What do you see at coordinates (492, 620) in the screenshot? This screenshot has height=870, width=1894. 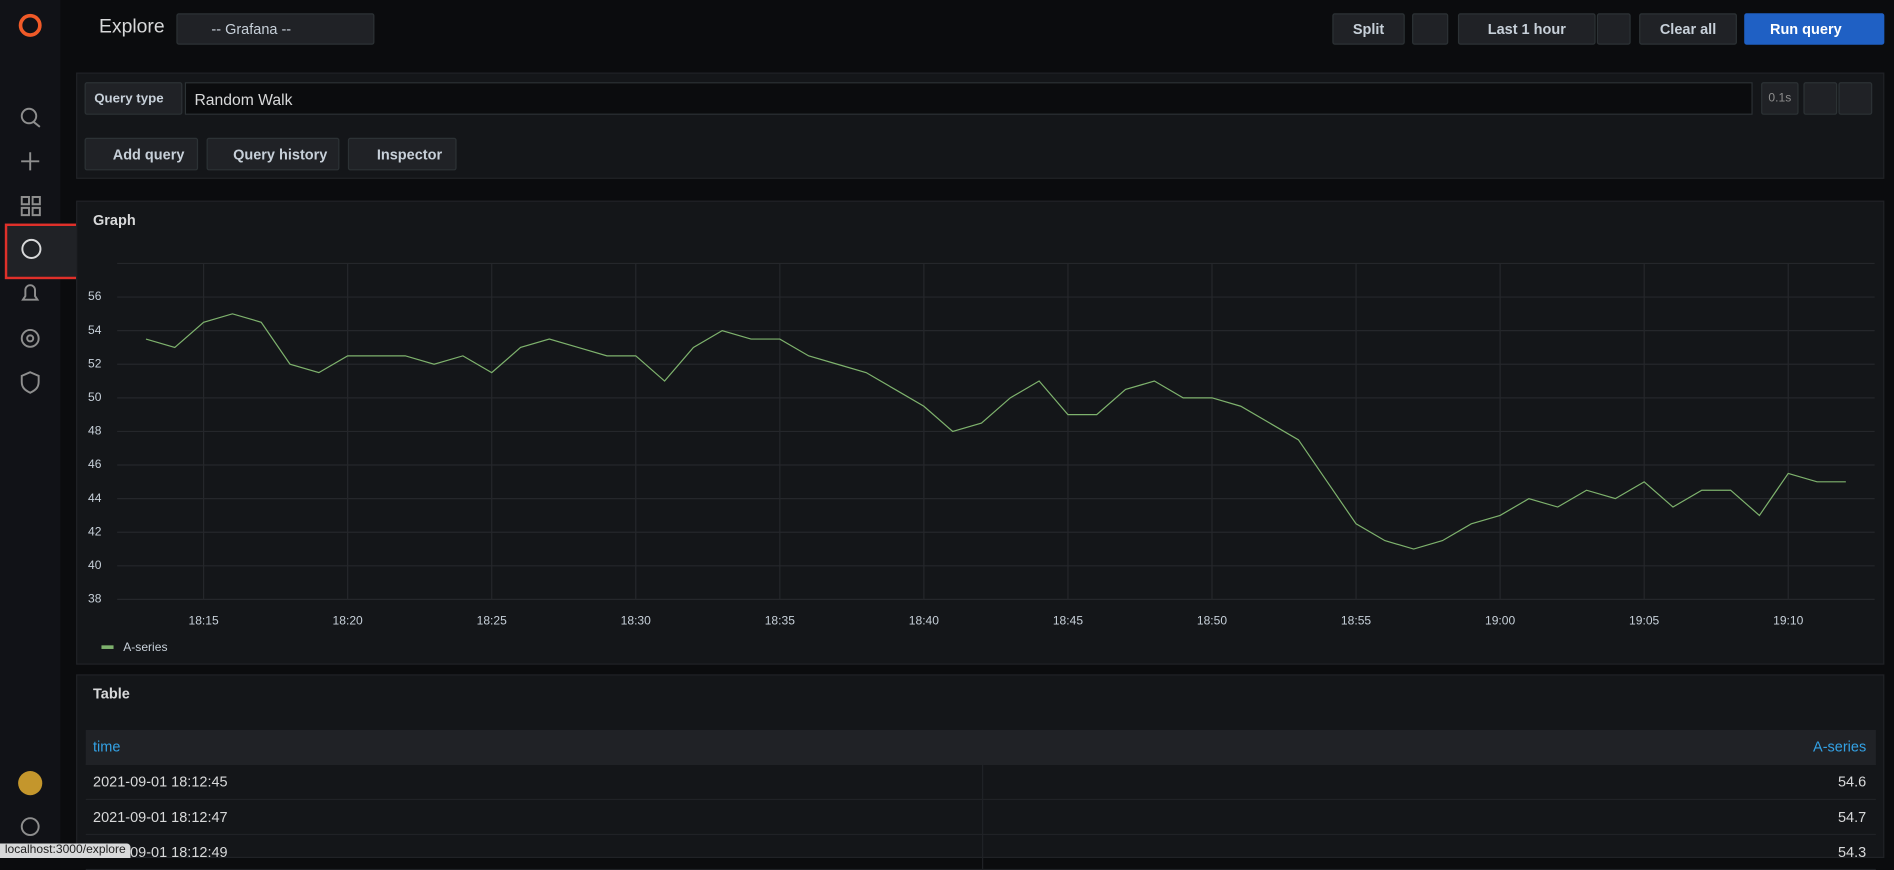 I see `x-tick-label: 18:25` at bounding box center [492, 620].